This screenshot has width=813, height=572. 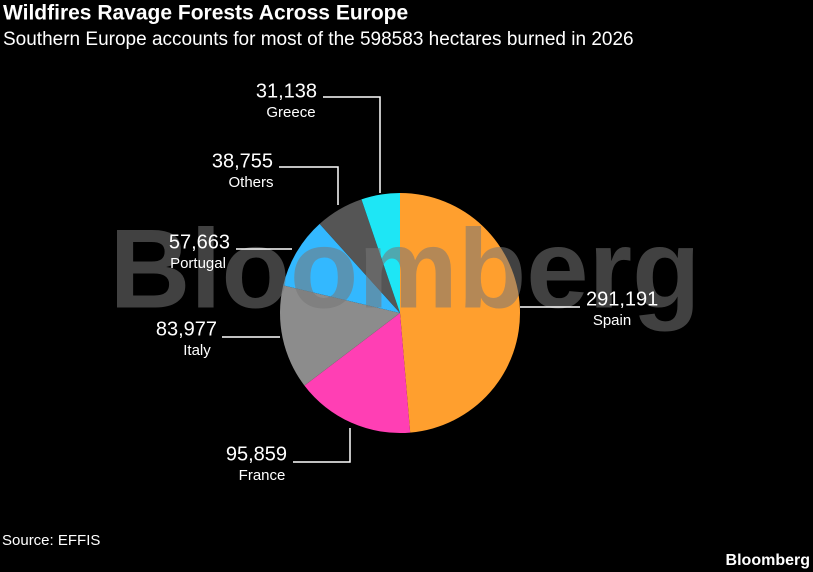 I want to click on category-label: Italy, so click(x=197, y=350).